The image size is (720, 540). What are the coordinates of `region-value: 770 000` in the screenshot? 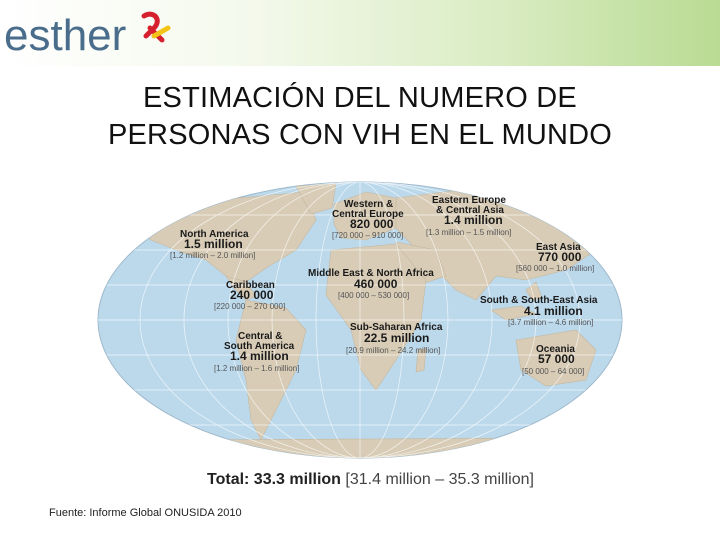 It's located at (560, 257).